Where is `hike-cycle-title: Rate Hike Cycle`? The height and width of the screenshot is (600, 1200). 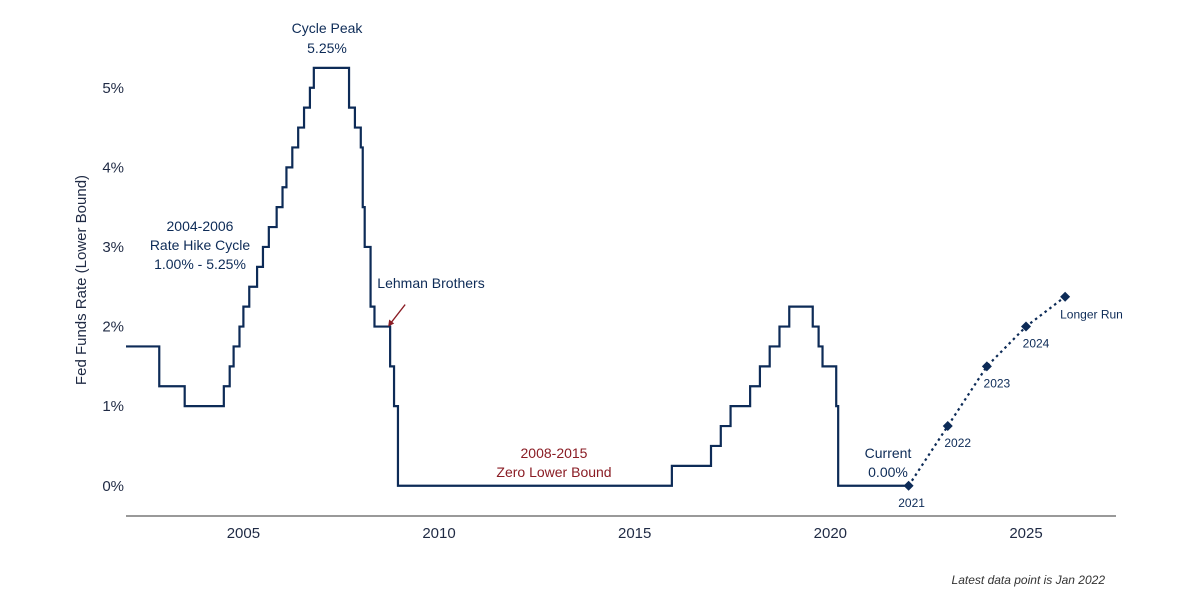 hike-cycle-title: Rate Hike Cycle is located at coordinates (200, 245).